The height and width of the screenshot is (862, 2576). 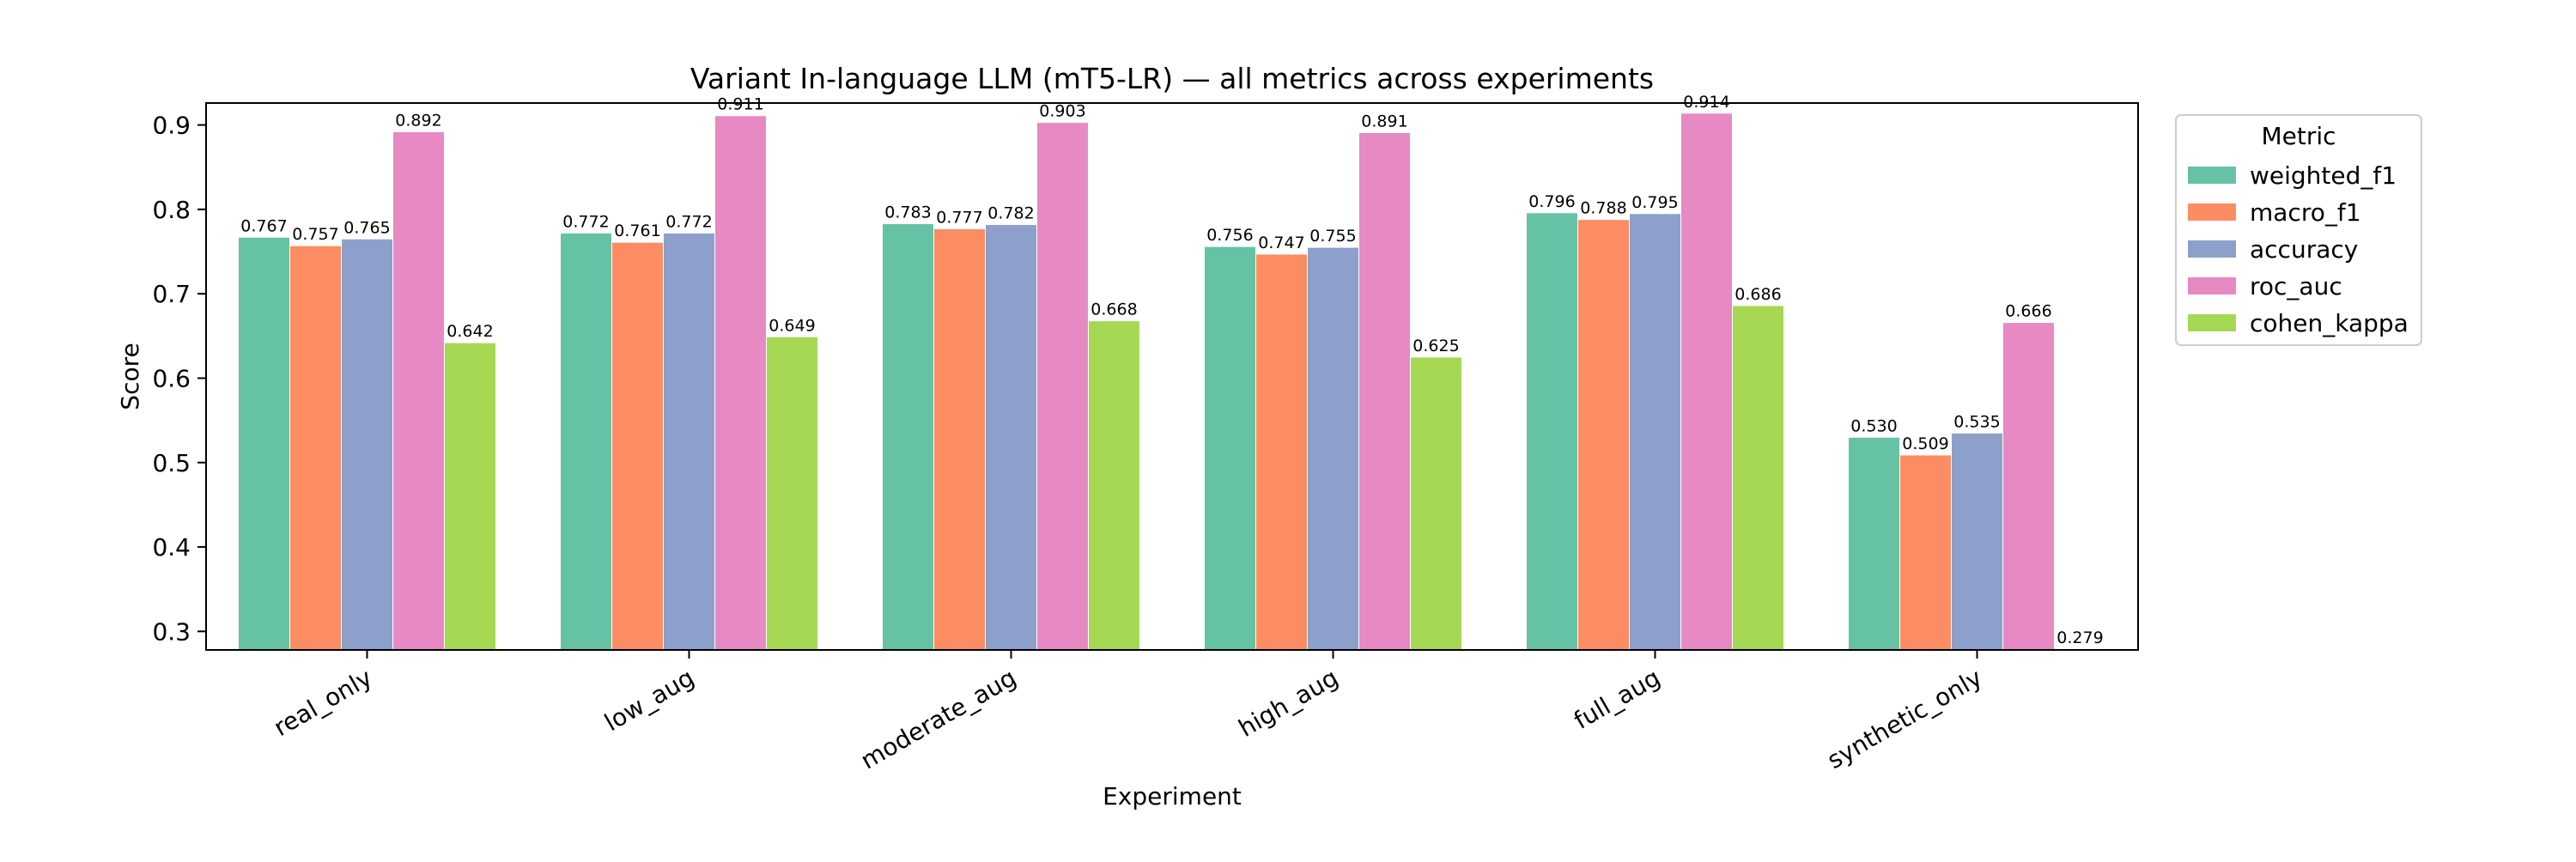 What do you see at coordinates (1874, 543) in the screenshot?
I see `bar-weighted_f1-synthetic_only` at bounding box center [1874, 543].